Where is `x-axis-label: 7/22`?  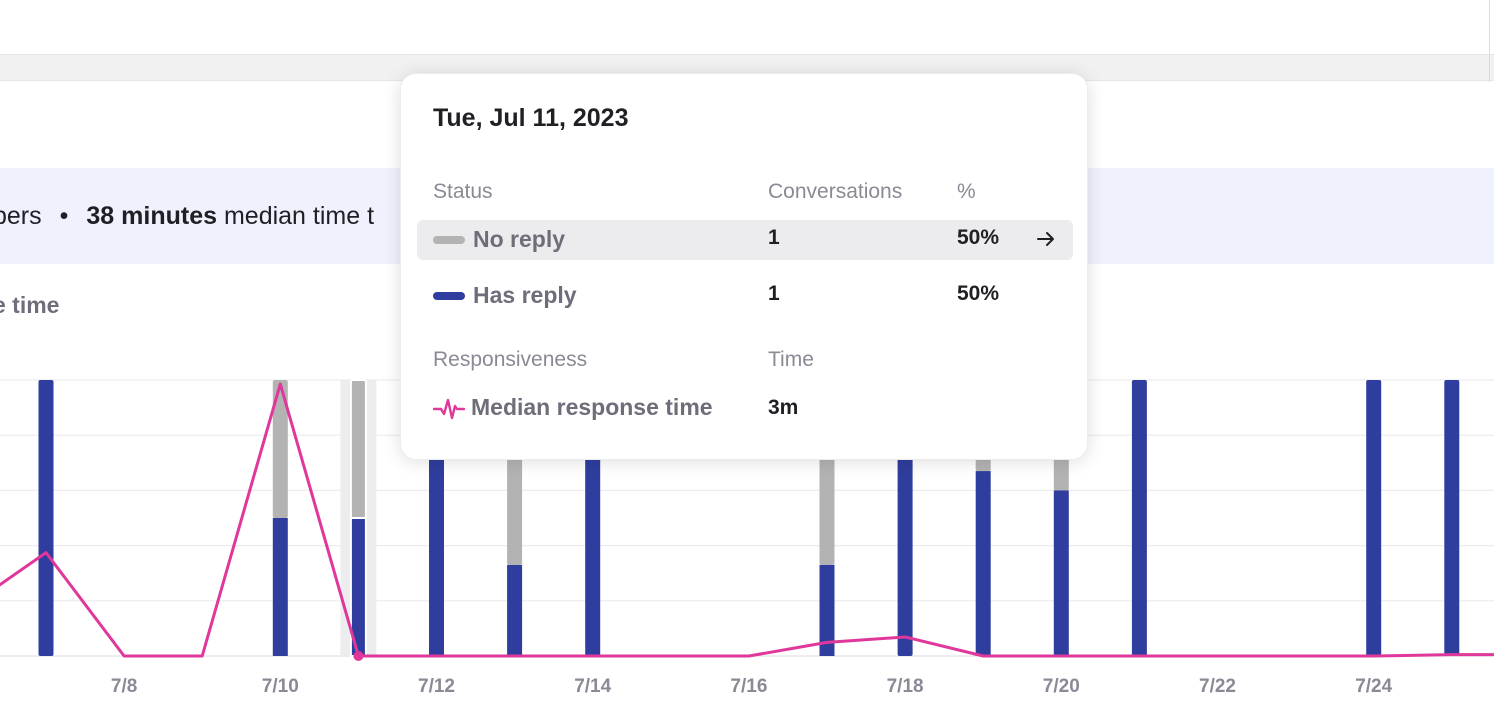 x-axis-label: 7/22 is located at coordinates (1217, 686).